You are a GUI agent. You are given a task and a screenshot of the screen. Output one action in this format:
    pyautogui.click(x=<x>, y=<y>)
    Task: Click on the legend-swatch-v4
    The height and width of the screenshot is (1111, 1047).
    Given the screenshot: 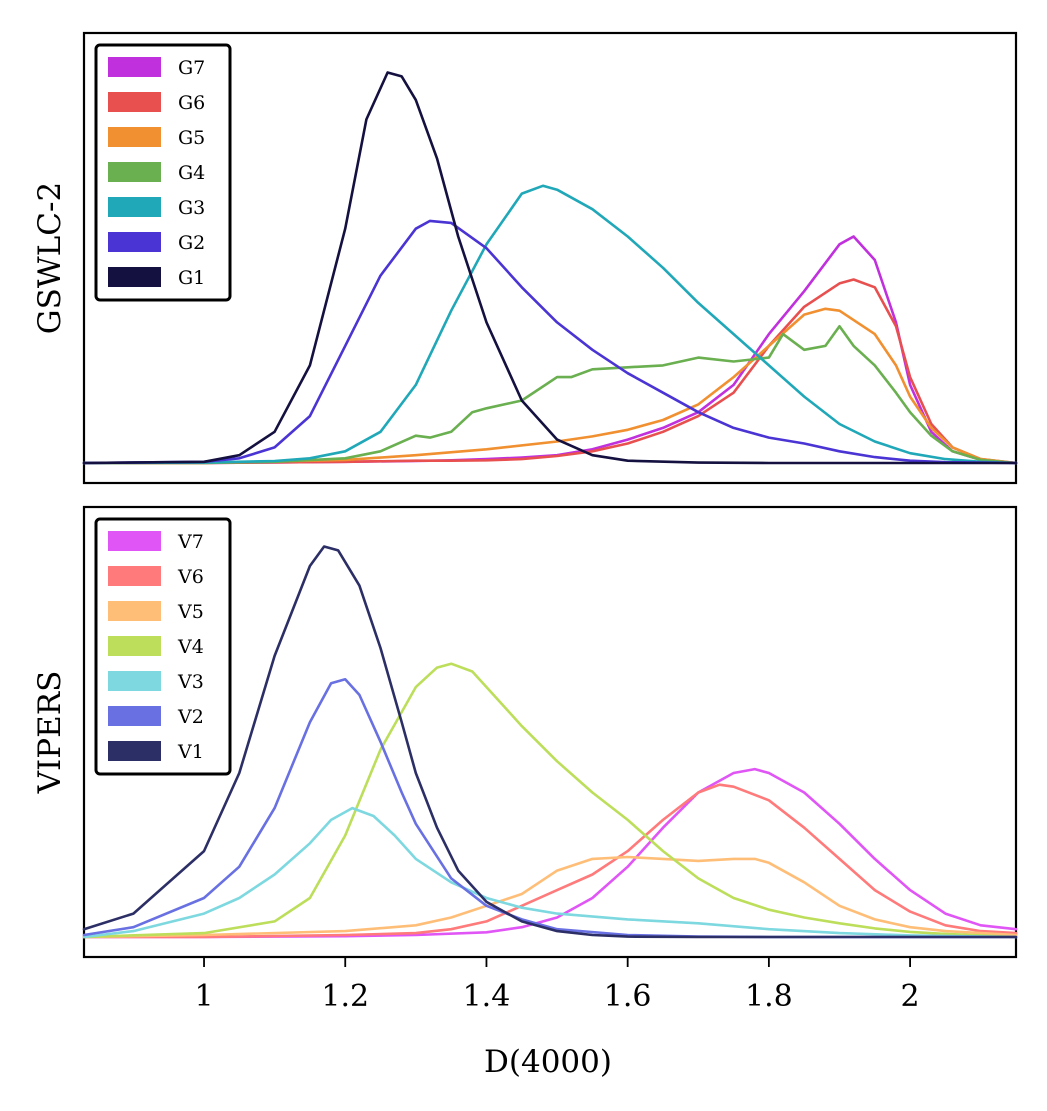 What is the action you would take?
    pyautogui.click(x=134, y=646)
    